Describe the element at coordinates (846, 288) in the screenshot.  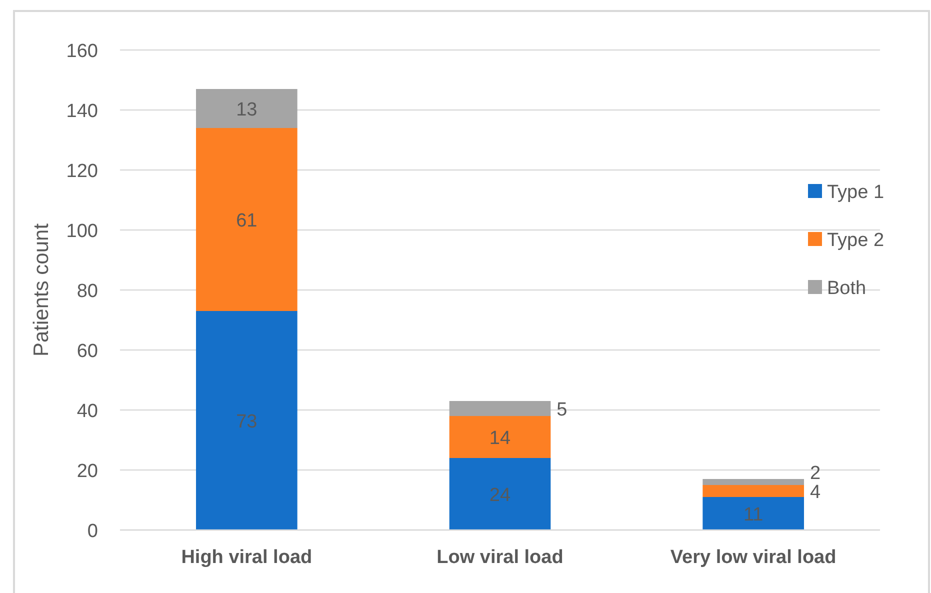
I see `legend-label: Both` at that location.